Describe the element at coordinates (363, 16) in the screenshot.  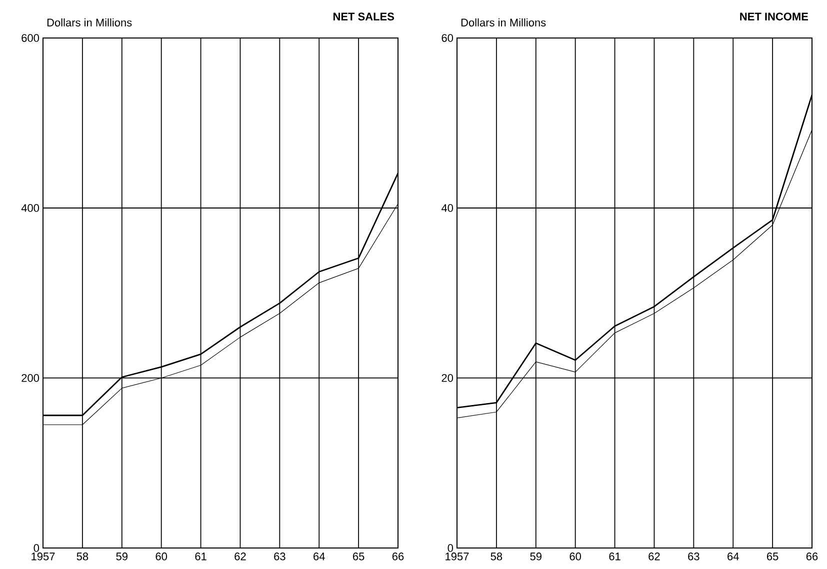
I see `chart-title: NET SALES` at that location.